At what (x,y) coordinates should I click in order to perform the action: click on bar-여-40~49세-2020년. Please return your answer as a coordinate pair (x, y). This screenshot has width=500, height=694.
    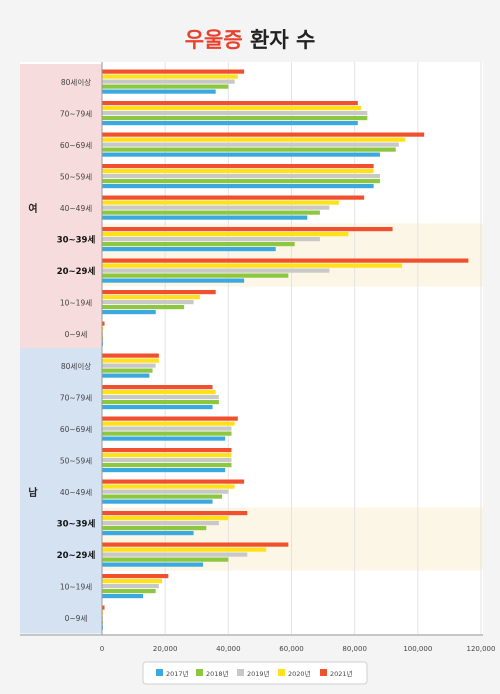
    Looking at the image, I should click on (220, 202).